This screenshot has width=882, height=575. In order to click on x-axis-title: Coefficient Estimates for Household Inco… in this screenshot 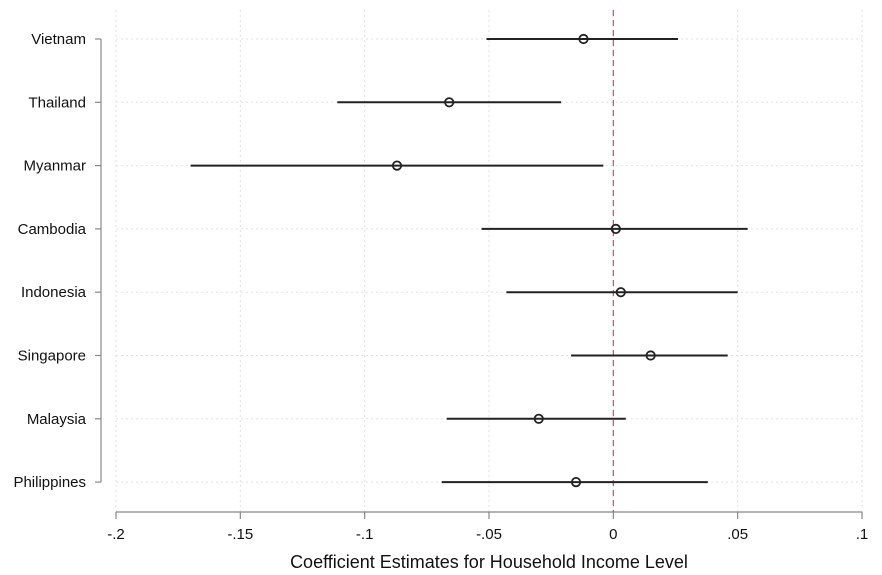, I will do `click(489, 562)`.